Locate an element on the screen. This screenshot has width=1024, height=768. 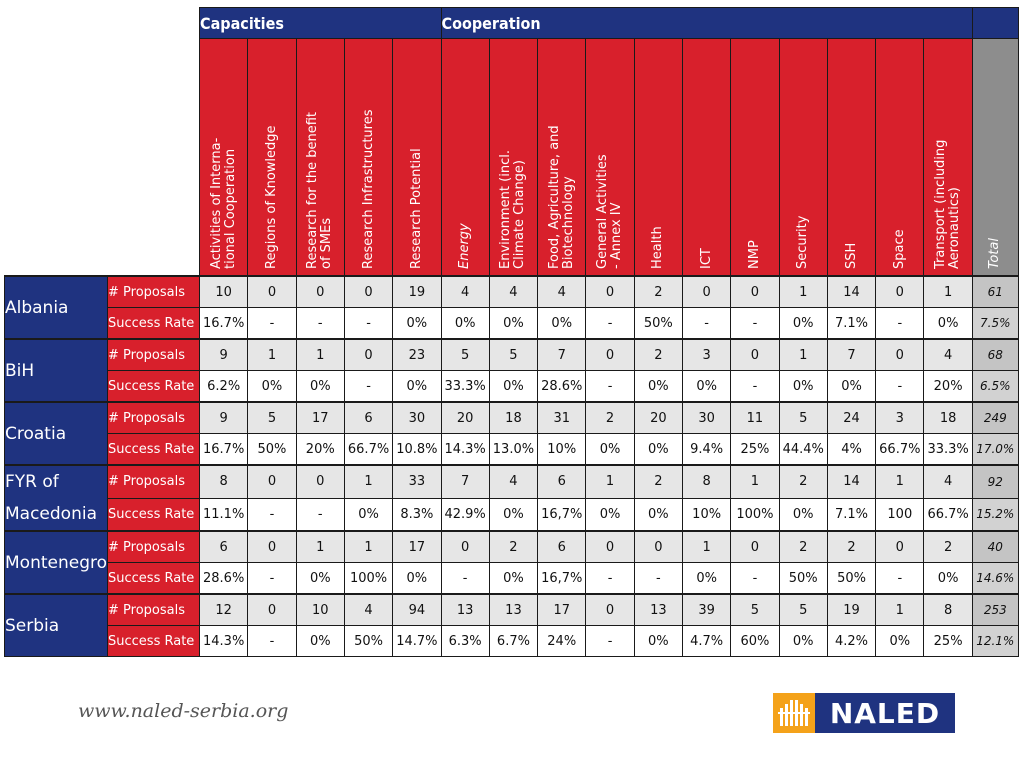
proposals-cell: 13 is located at coordinates (658, 609).